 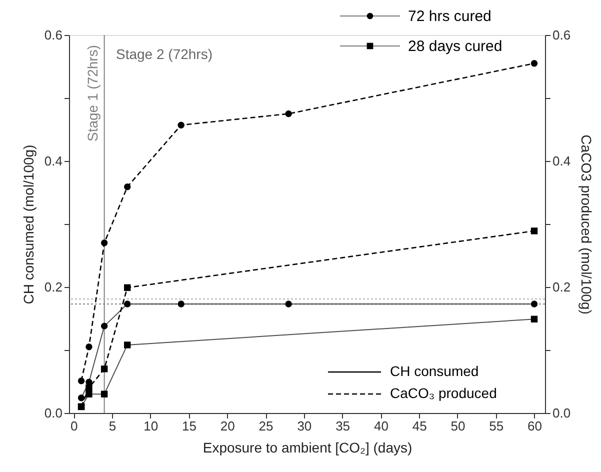 What do you see at coordinates (561, 287) in the screenshot?
I see `y2-tick-label: 0.2` at bounding box center [561, 287].